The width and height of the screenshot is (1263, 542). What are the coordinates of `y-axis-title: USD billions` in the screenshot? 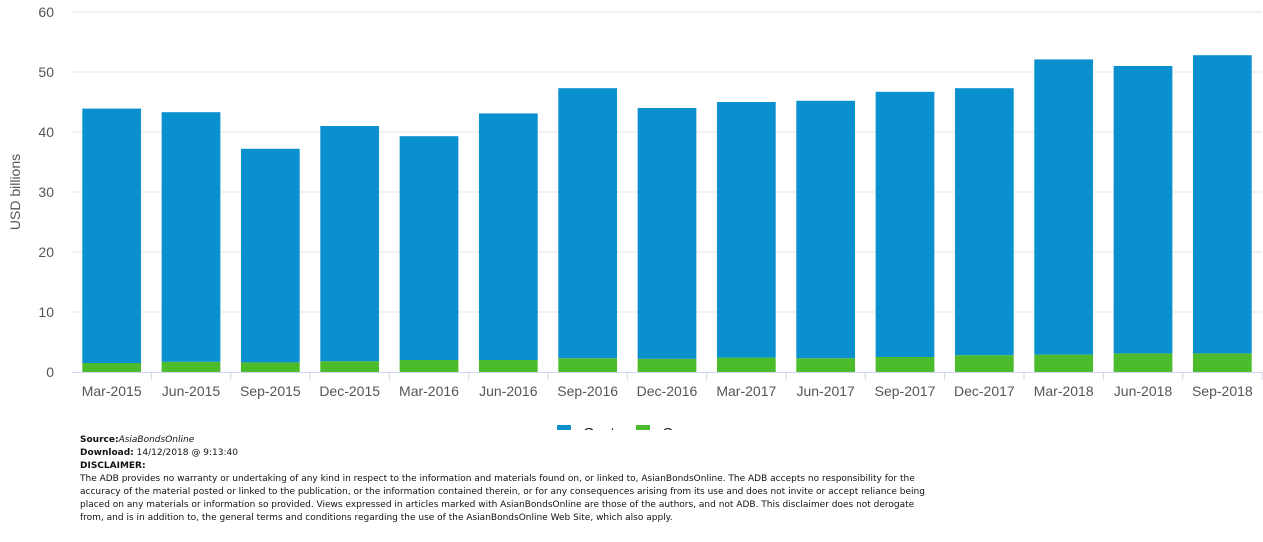 It's located at (15, 192).